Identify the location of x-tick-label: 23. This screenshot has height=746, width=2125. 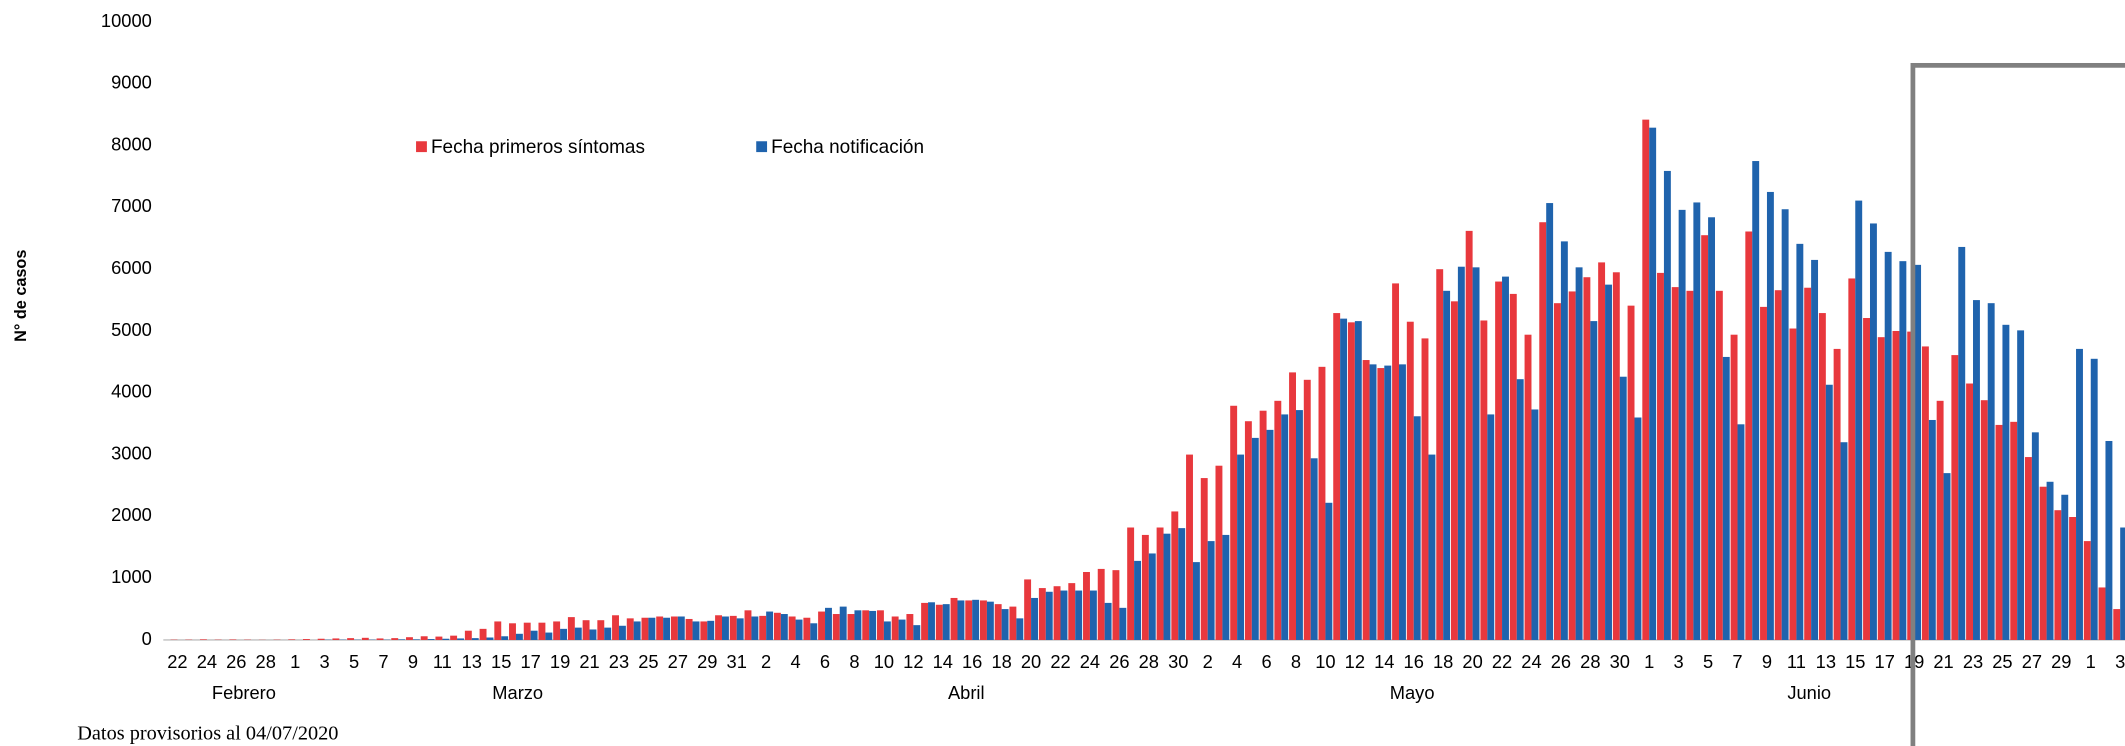
(619, 661).